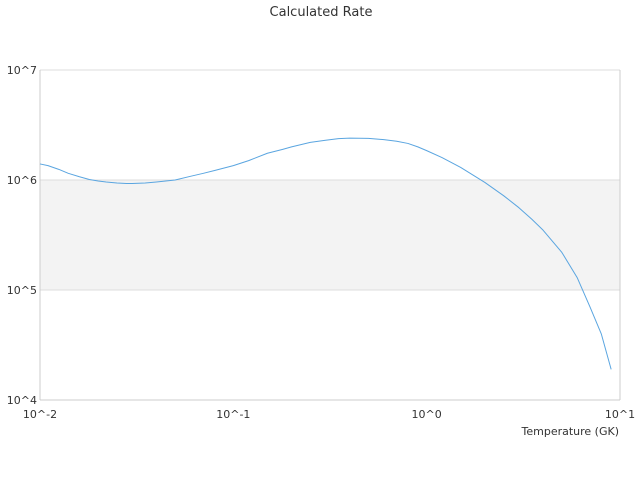 This screenshot has width=640, height=480. What do you see at coordinates (427, 414) in the screenshot?
I see `x-tick-label: 10^0` at bounding box center [427, 414].